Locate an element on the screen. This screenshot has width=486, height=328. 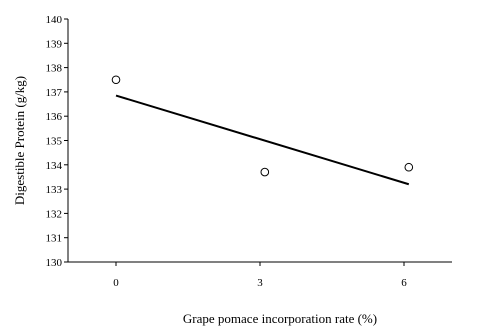
y-tick-label: 136 is located at coordinates (54, 117).